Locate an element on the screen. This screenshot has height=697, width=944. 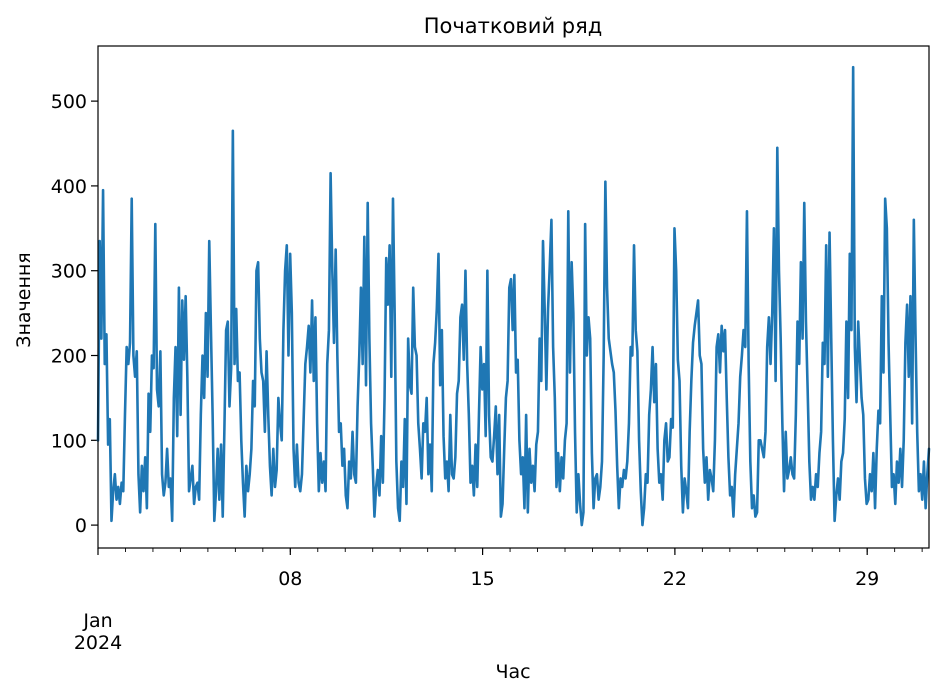
x-tick-label: 15 is located at coordinates (483, 579).